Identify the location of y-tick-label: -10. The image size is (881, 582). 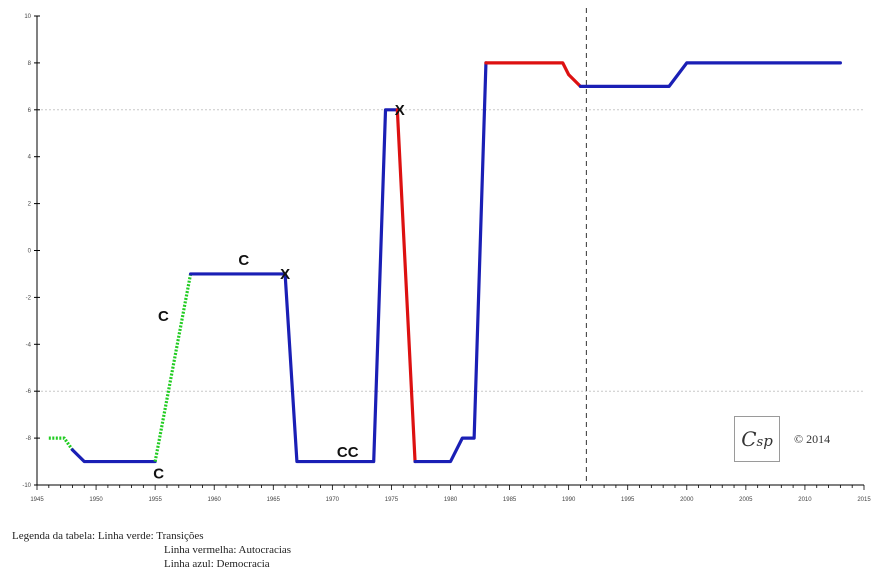
(26, 486).